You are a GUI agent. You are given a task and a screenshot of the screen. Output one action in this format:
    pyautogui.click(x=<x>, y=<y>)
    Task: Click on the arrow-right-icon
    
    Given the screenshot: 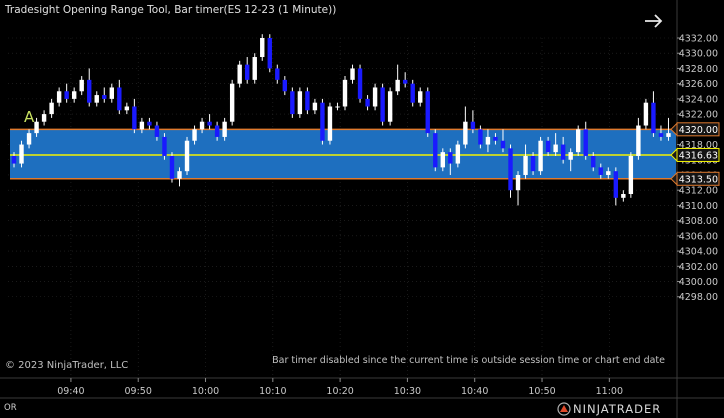 What is the action you would take?
    pyautogui.click(x=653, y=21)
    